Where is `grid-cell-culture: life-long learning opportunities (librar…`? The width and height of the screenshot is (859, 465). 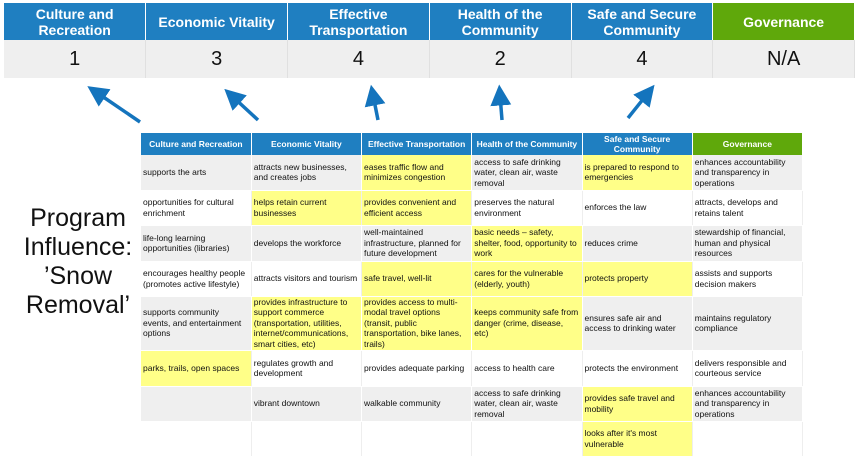 grid-cell-culture: life-long learning opportunities (librar… is located at coordinates (196, 243).